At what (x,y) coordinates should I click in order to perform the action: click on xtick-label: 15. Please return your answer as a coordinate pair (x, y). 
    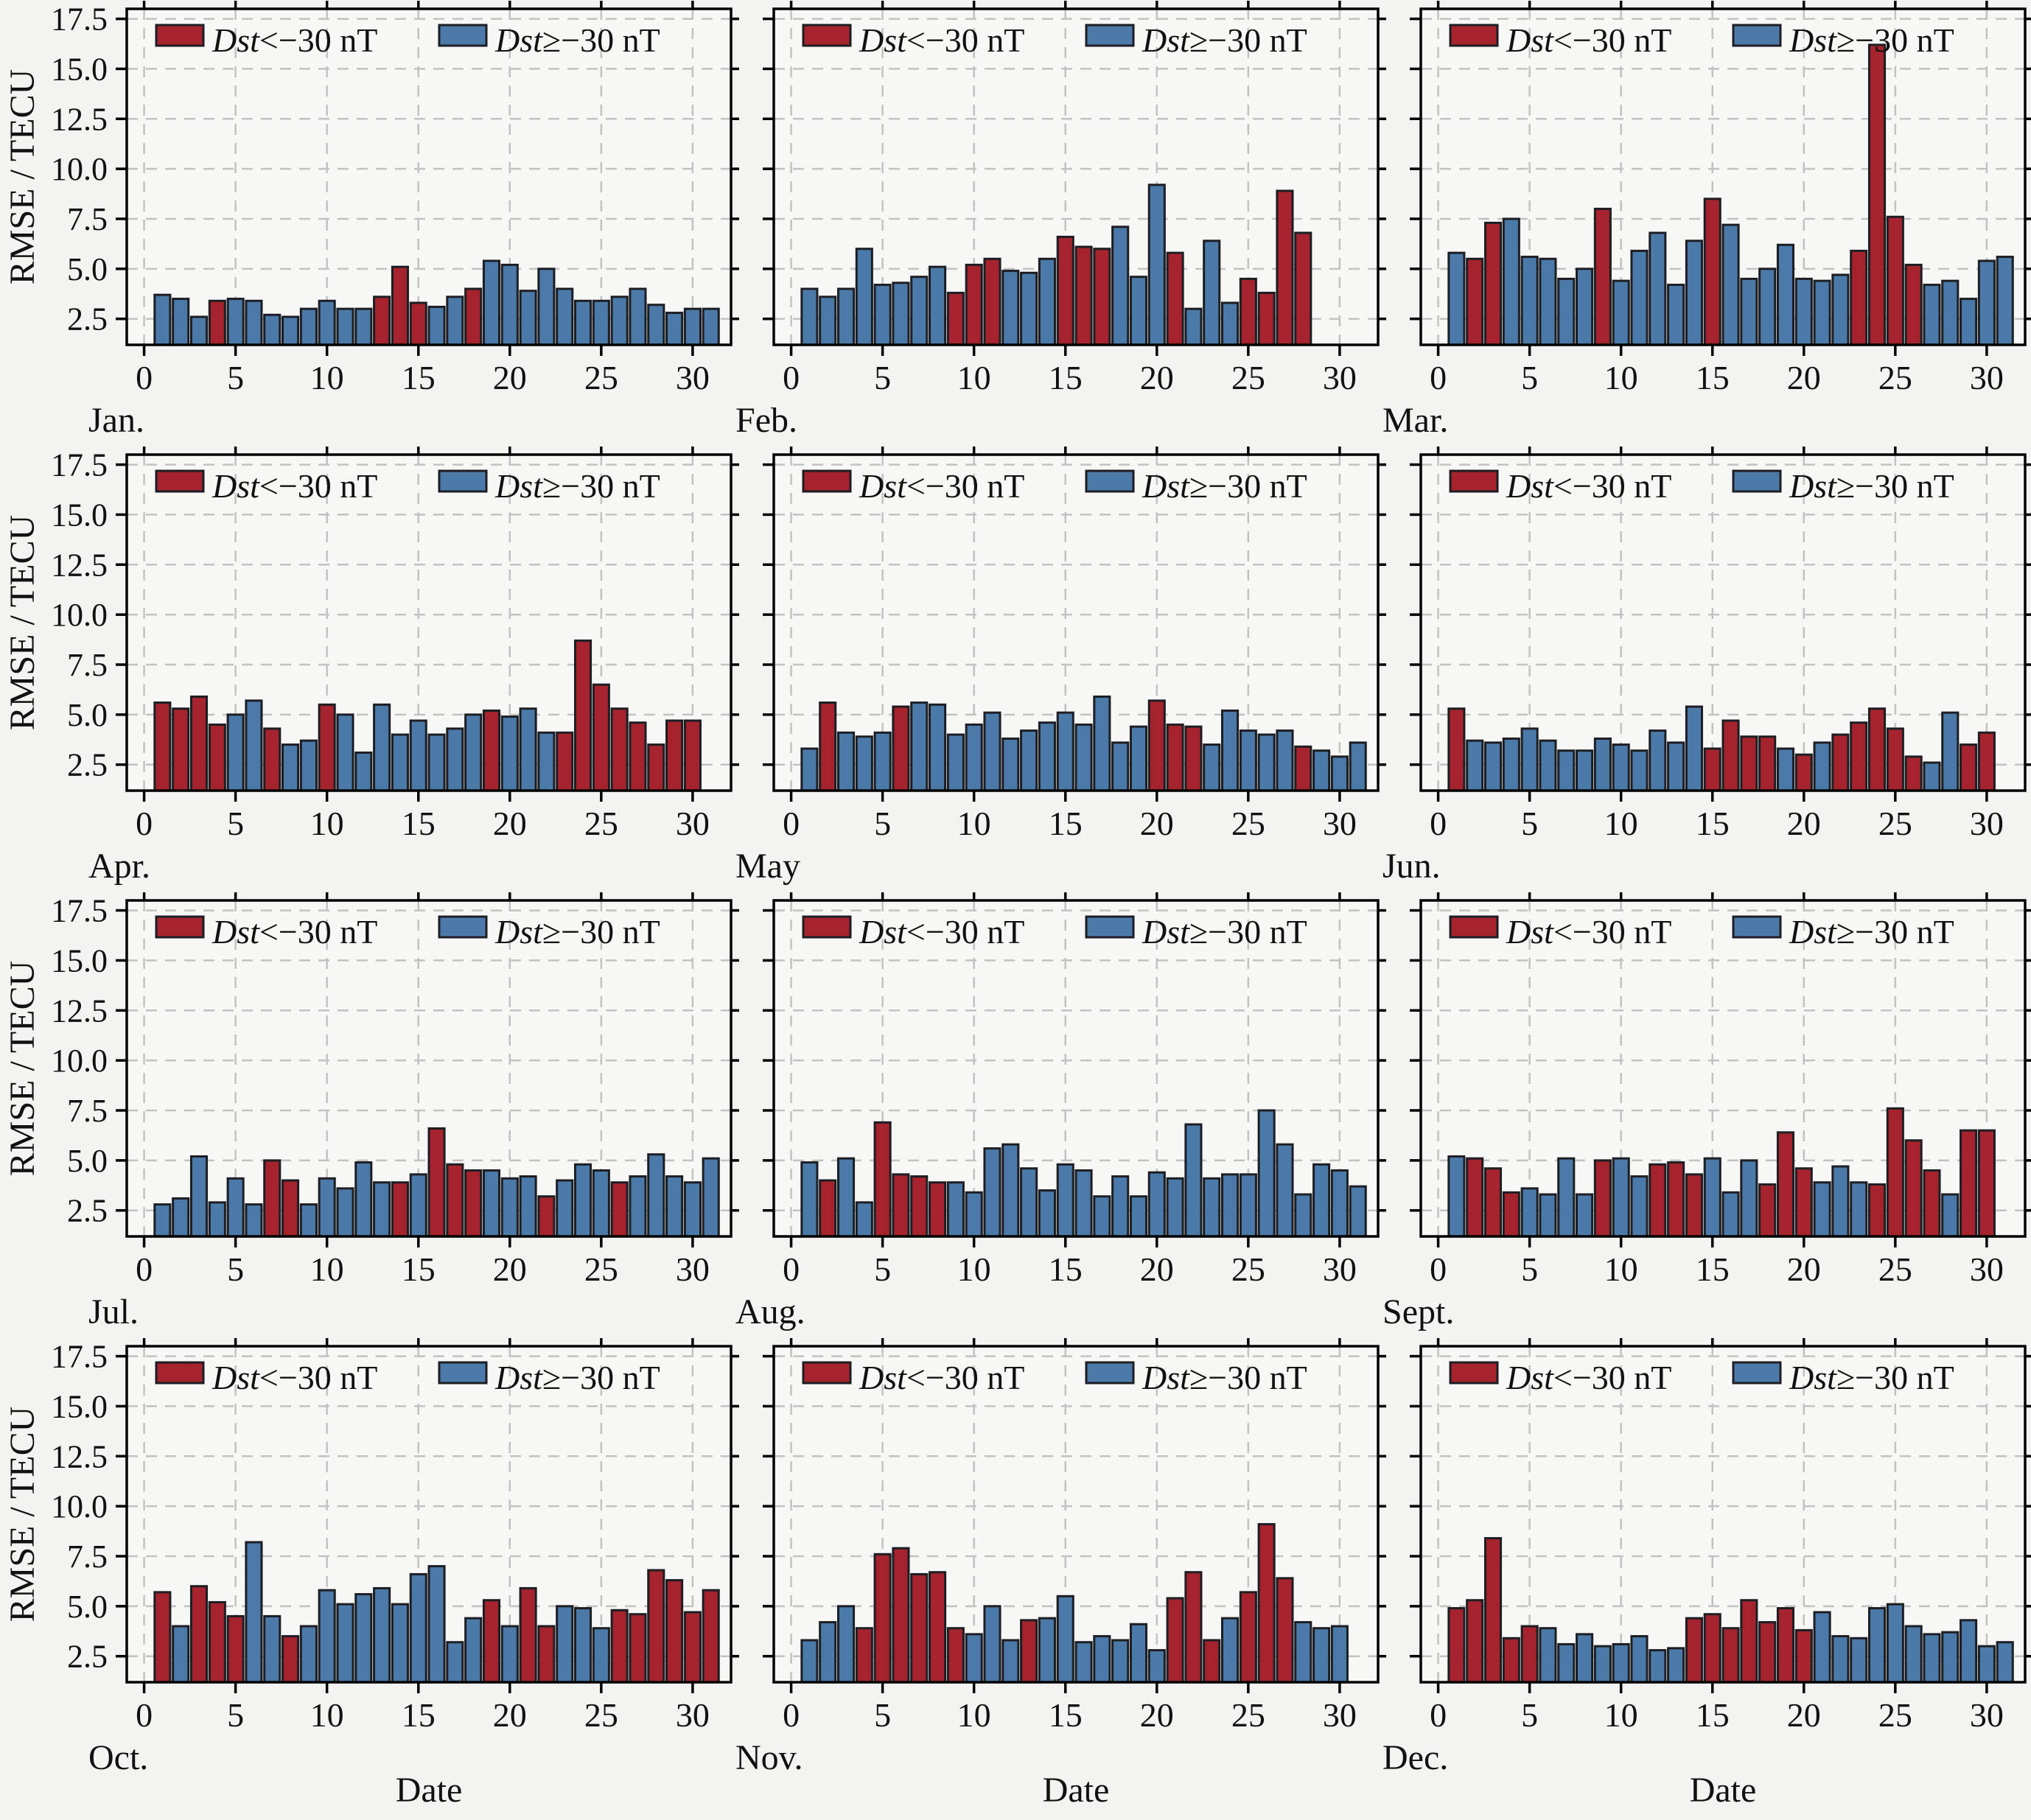
    Looking at the image, I should click on (419, 377).